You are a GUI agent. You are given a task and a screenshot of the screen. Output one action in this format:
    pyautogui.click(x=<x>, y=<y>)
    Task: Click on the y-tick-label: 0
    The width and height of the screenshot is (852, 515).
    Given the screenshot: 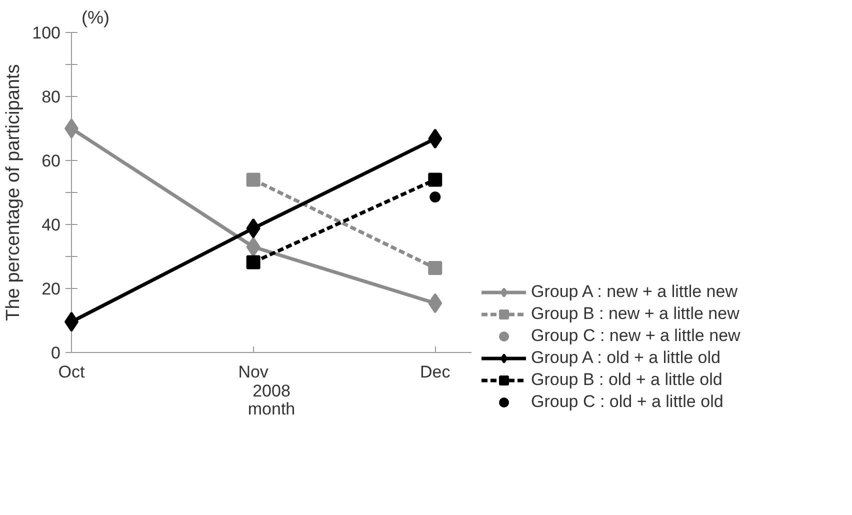 What is the action you would take?
    pyautogui.click(x=56, y=353)
    